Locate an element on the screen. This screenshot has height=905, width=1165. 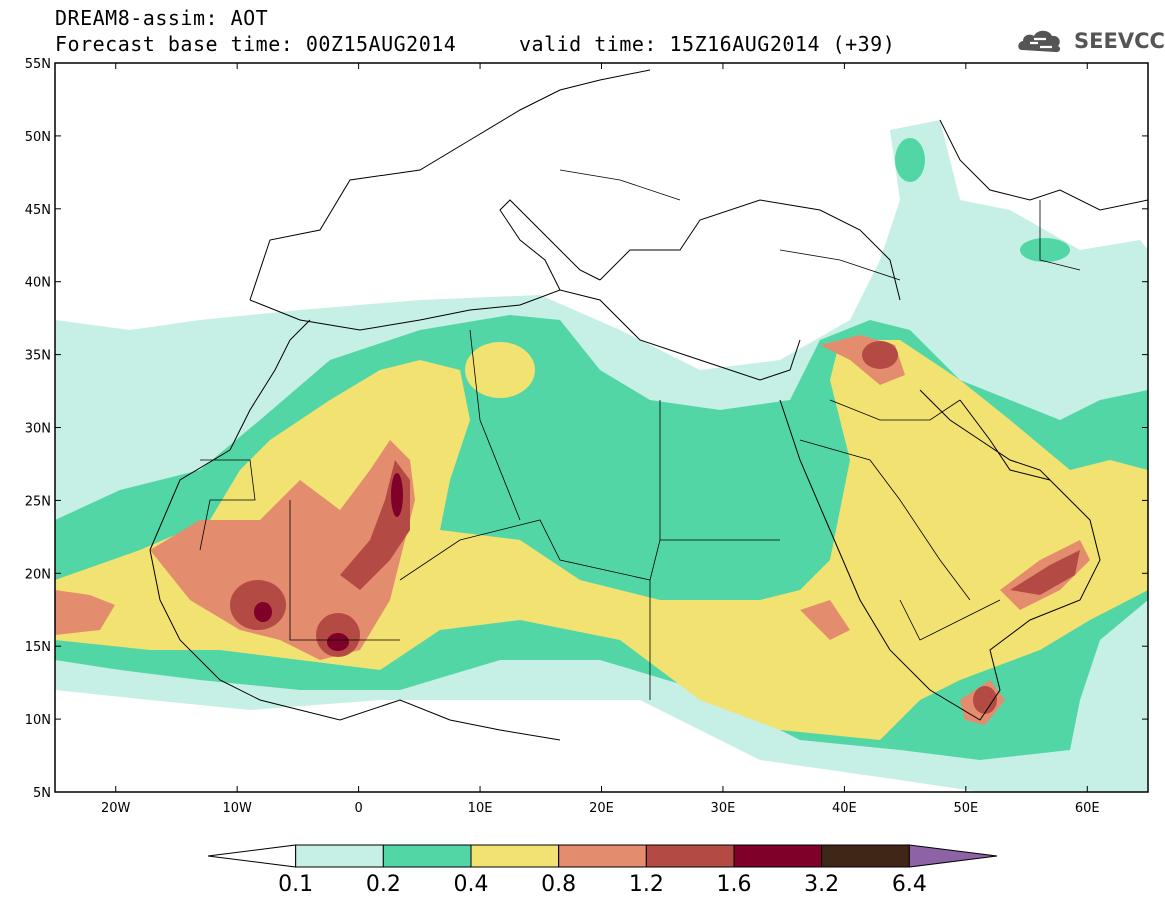
x-tick-label: 10W is located at coordinates (237, 808).